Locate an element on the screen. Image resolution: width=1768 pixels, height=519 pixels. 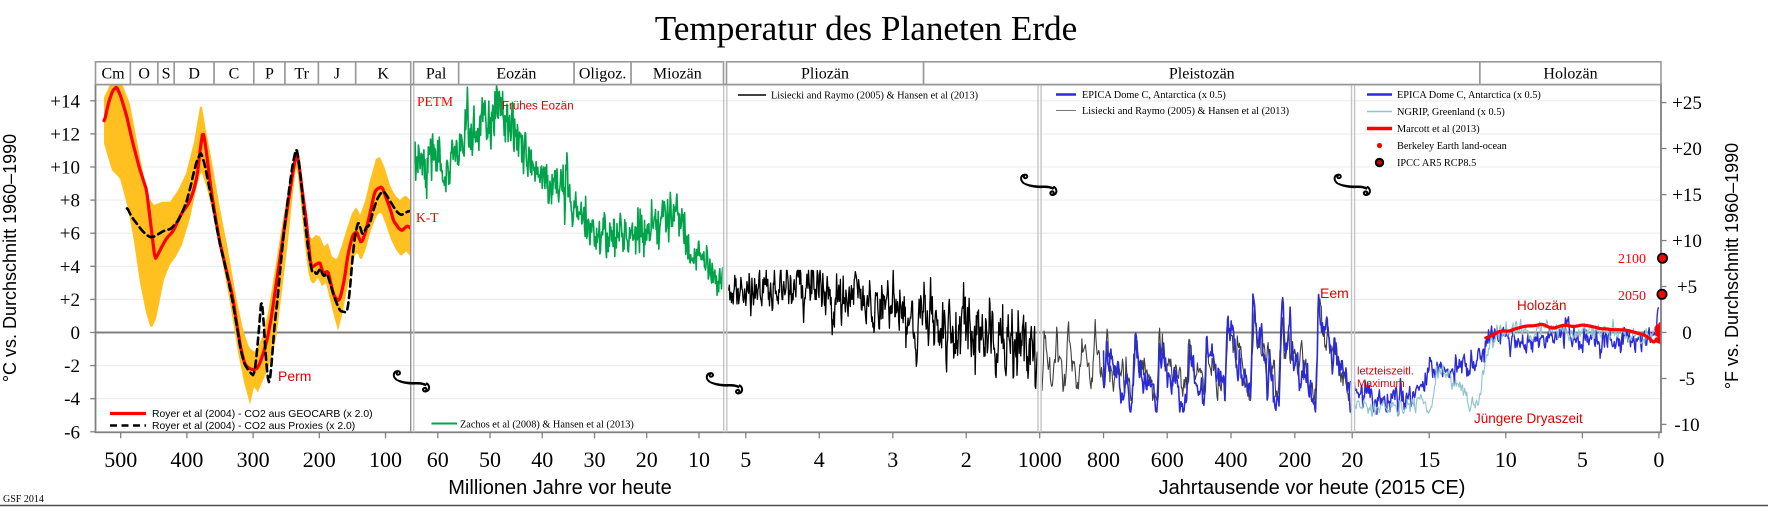
svg-text: Oligoz. is located at coordinates (603, 74).